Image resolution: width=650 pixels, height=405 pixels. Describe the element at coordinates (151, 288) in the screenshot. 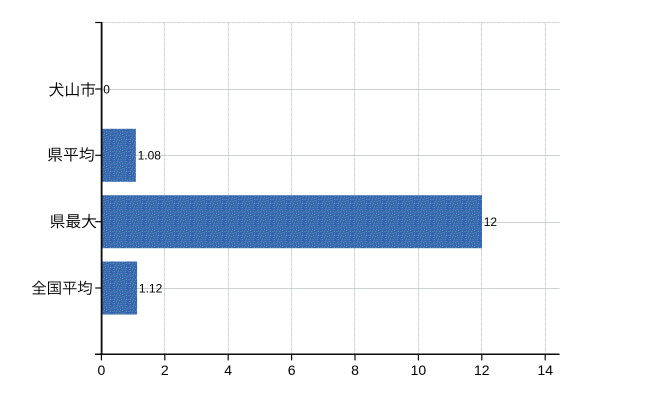

I see `svg-text: 1.12` at that location.